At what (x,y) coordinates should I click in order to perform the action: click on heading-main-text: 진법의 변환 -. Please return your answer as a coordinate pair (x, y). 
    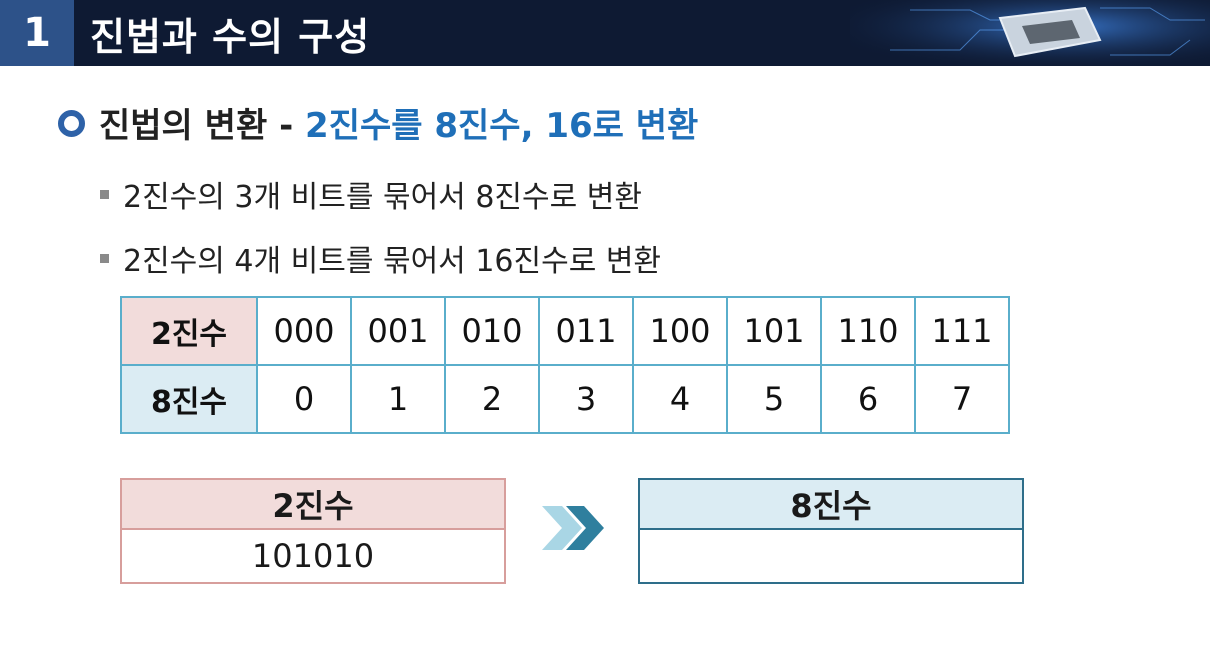
    Looking at the image, I should click on (202, 126).